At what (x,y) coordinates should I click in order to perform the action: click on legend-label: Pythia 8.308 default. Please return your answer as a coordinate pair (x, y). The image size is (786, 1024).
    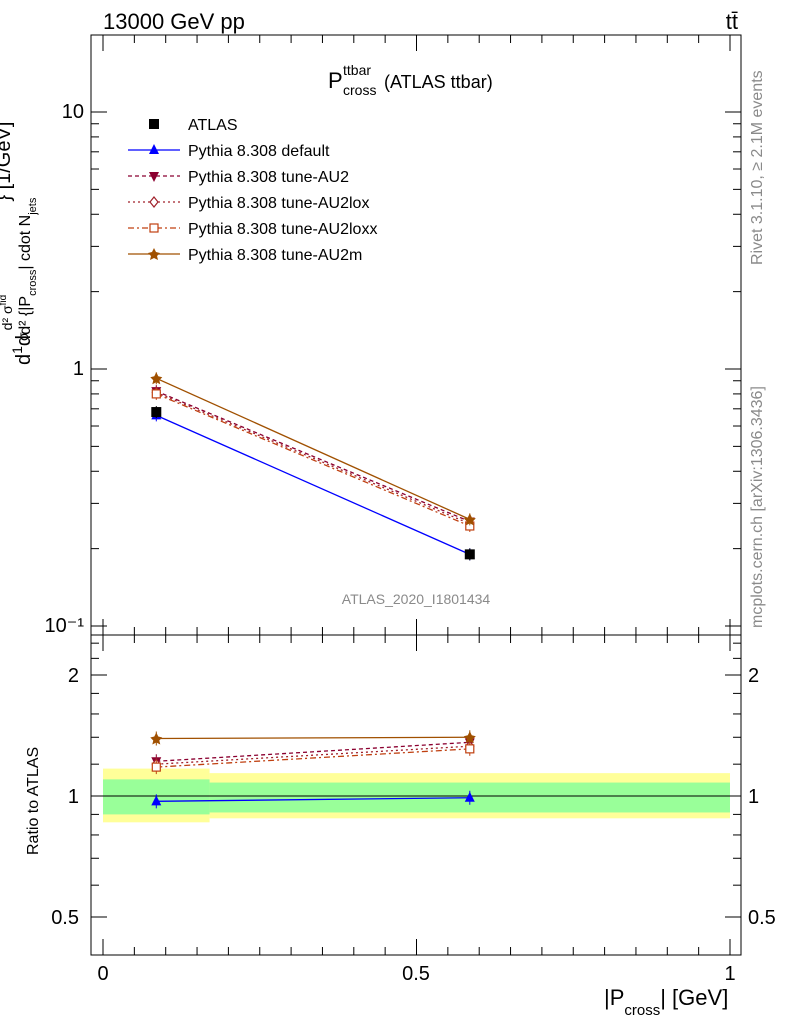
    Looking at the image, I should click on (259, 151).